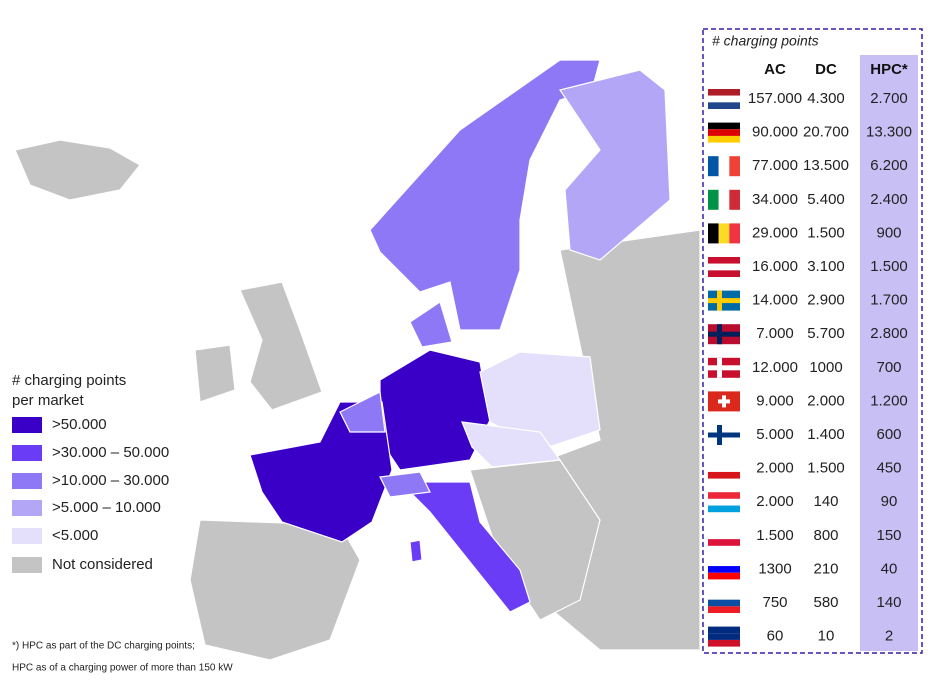 This screenshot has width=940, height=681. Describe the element at coordinates (826, 132) in the screenshot. I see `table-cell: 20.700` at that location.